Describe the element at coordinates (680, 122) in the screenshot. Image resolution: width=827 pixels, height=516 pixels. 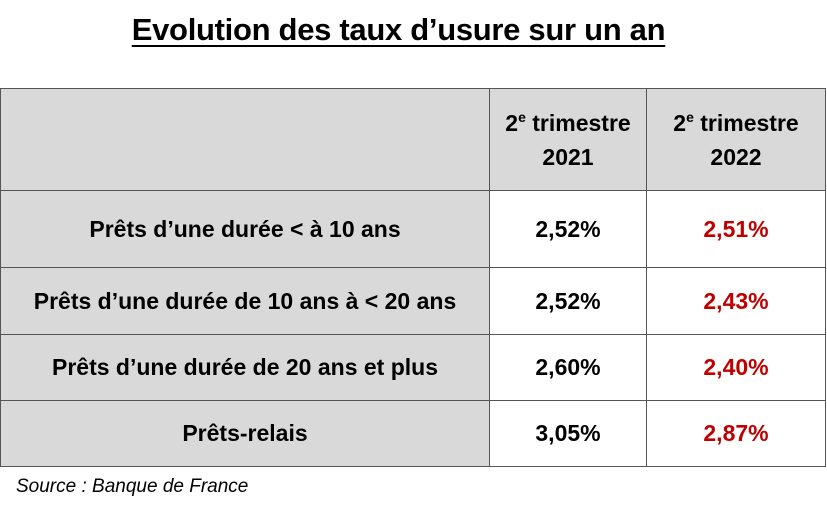
I see `header-2022-number: 2` at that location.